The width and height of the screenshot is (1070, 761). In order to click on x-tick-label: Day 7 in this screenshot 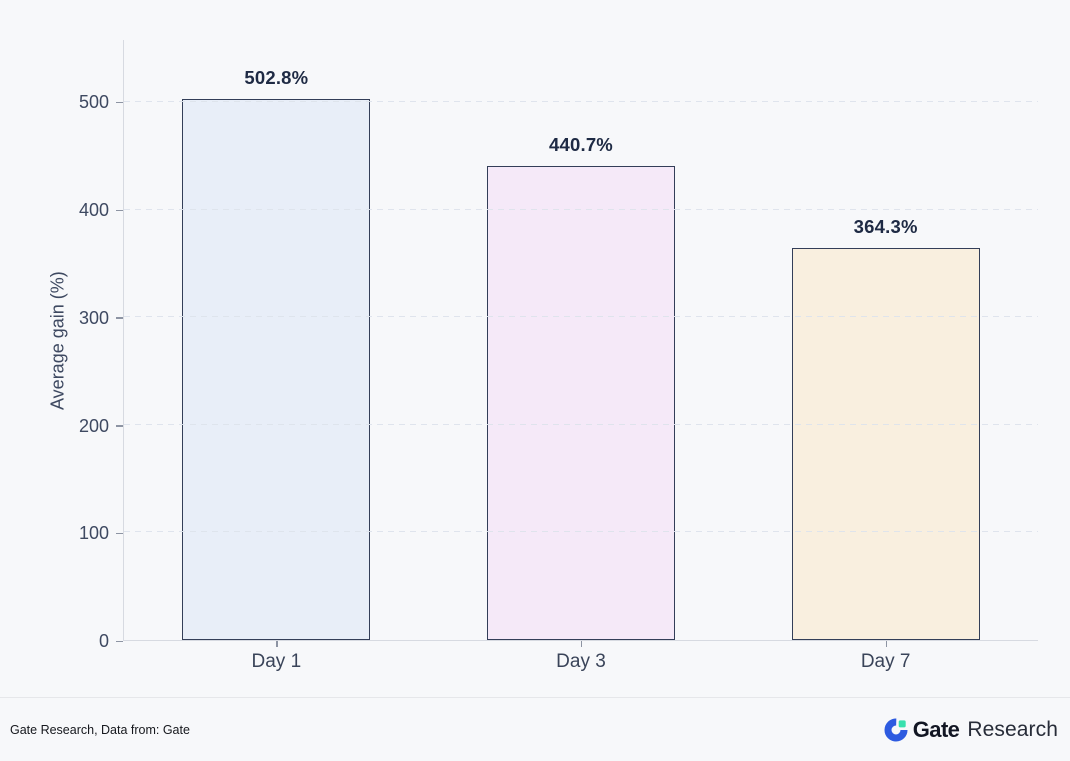, I will do `click(885, 661)`.